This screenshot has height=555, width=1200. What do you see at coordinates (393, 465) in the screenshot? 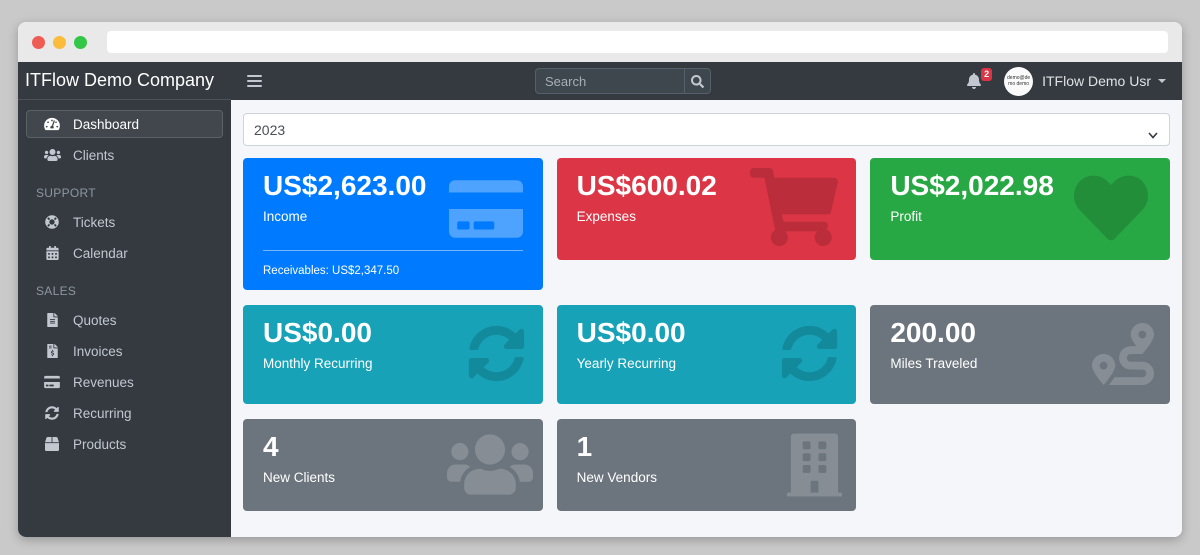
I see `new-clients-card: 4 New Clients` at bounding box center [393, 465].